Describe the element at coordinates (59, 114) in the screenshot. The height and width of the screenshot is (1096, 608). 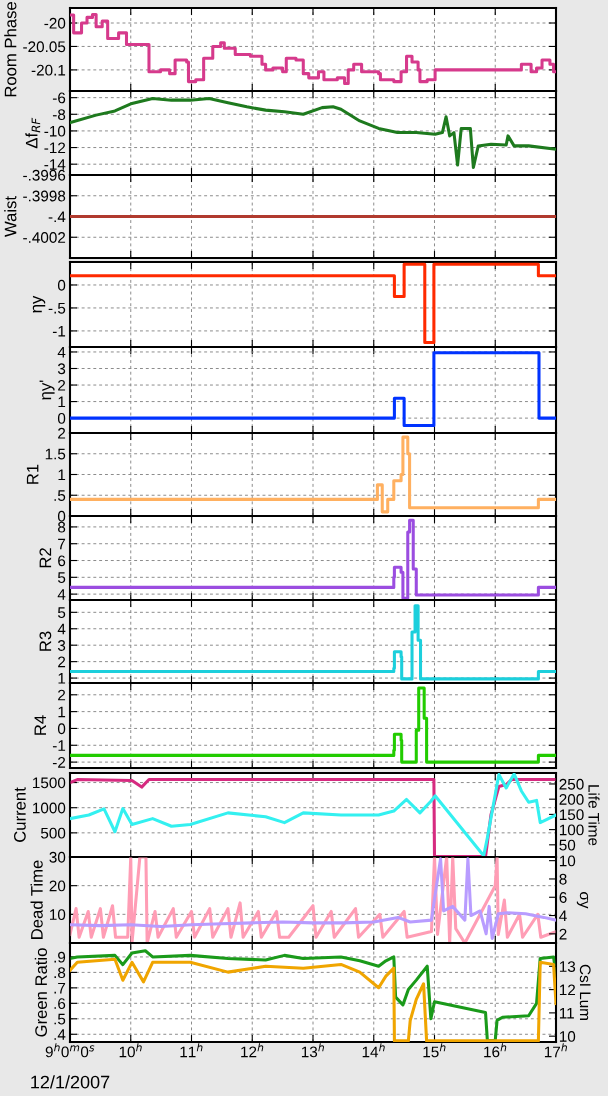
I see `y-tick-label: -8` at that location.